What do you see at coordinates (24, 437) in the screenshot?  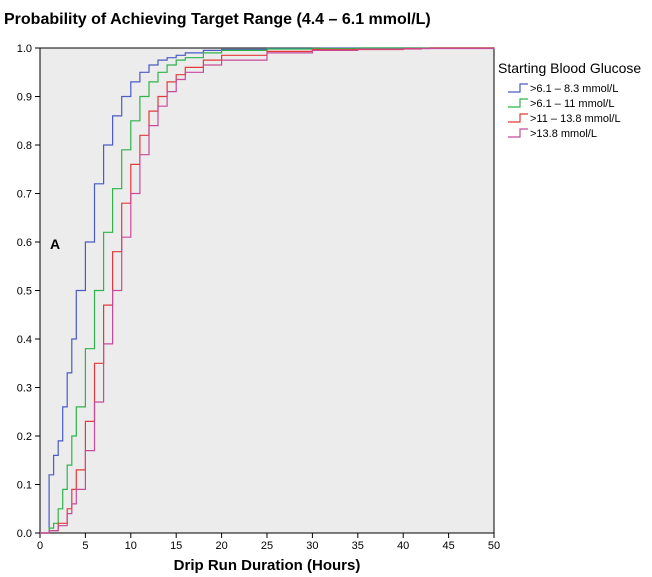 I see `y-tick-label: 0.2` at bounding box center [24, 437].